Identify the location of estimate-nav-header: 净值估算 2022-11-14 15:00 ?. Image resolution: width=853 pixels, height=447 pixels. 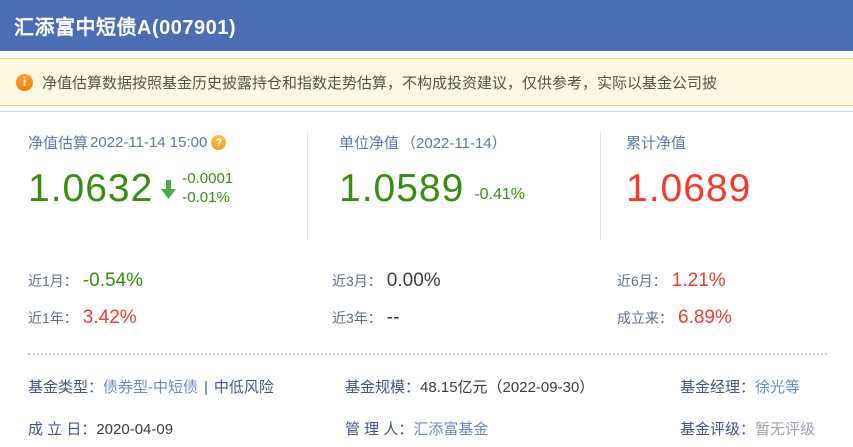
(167, 142).